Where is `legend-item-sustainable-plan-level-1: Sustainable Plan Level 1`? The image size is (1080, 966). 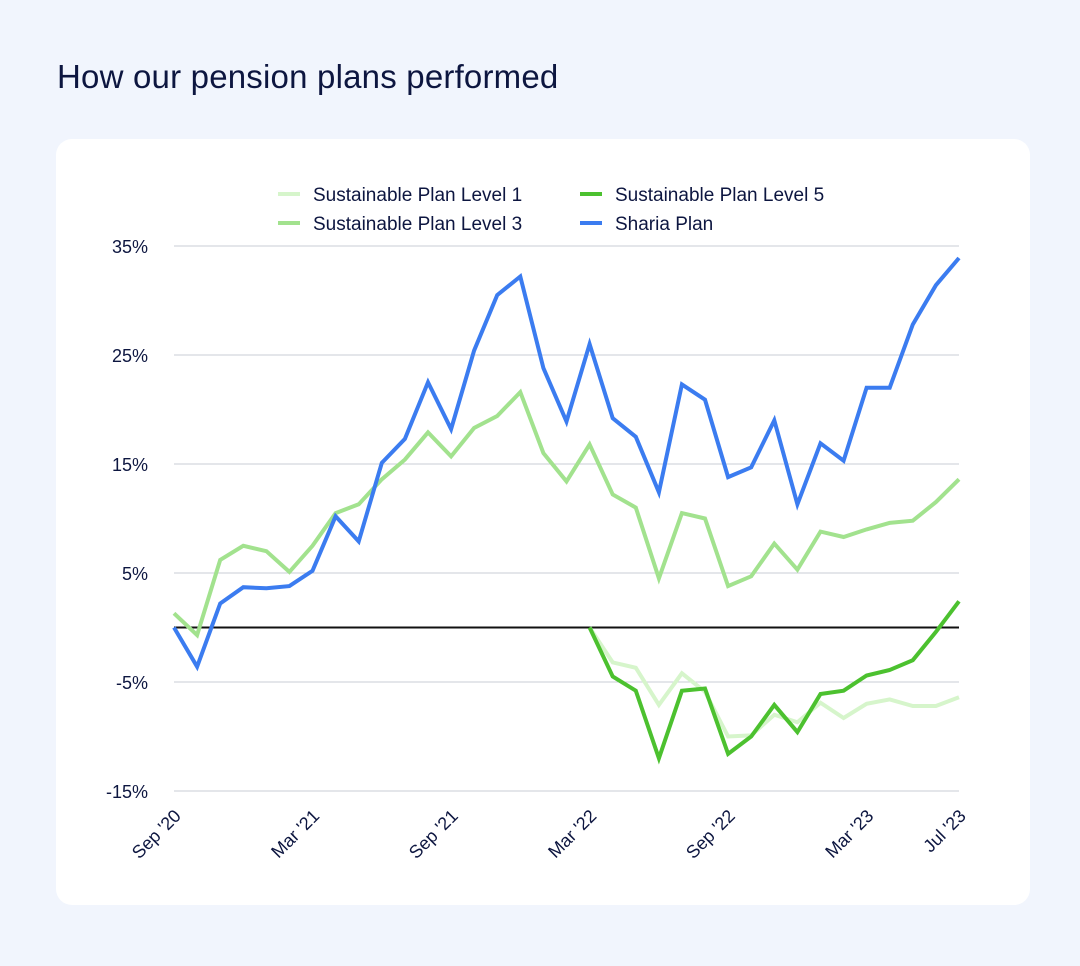
legend-item-sustainable-plan-level-1: Sustainable Plan Level 1 is located at coordinates (400, 195).